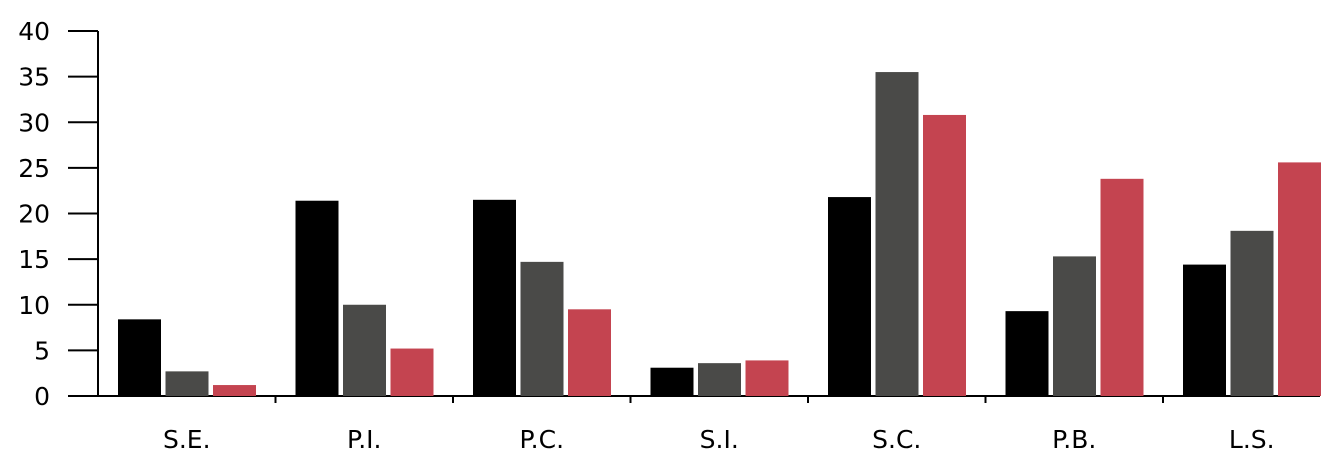 The width and height of the screenshot is (1333, 453). What do you see at coordinates (1252, 313) in the screenshot?
I see `bar-series-2-ls` at bounding box center [1252, 313].